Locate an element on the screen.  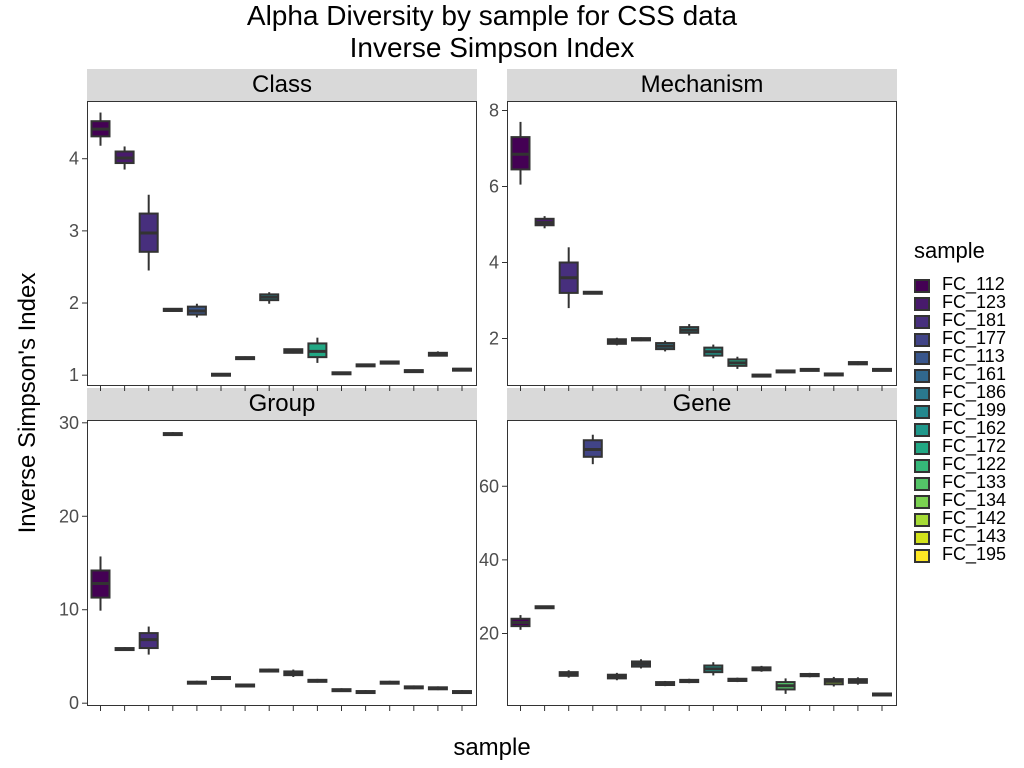
class-y-tick-label-0: 1 is located at coordinates (74, 375).